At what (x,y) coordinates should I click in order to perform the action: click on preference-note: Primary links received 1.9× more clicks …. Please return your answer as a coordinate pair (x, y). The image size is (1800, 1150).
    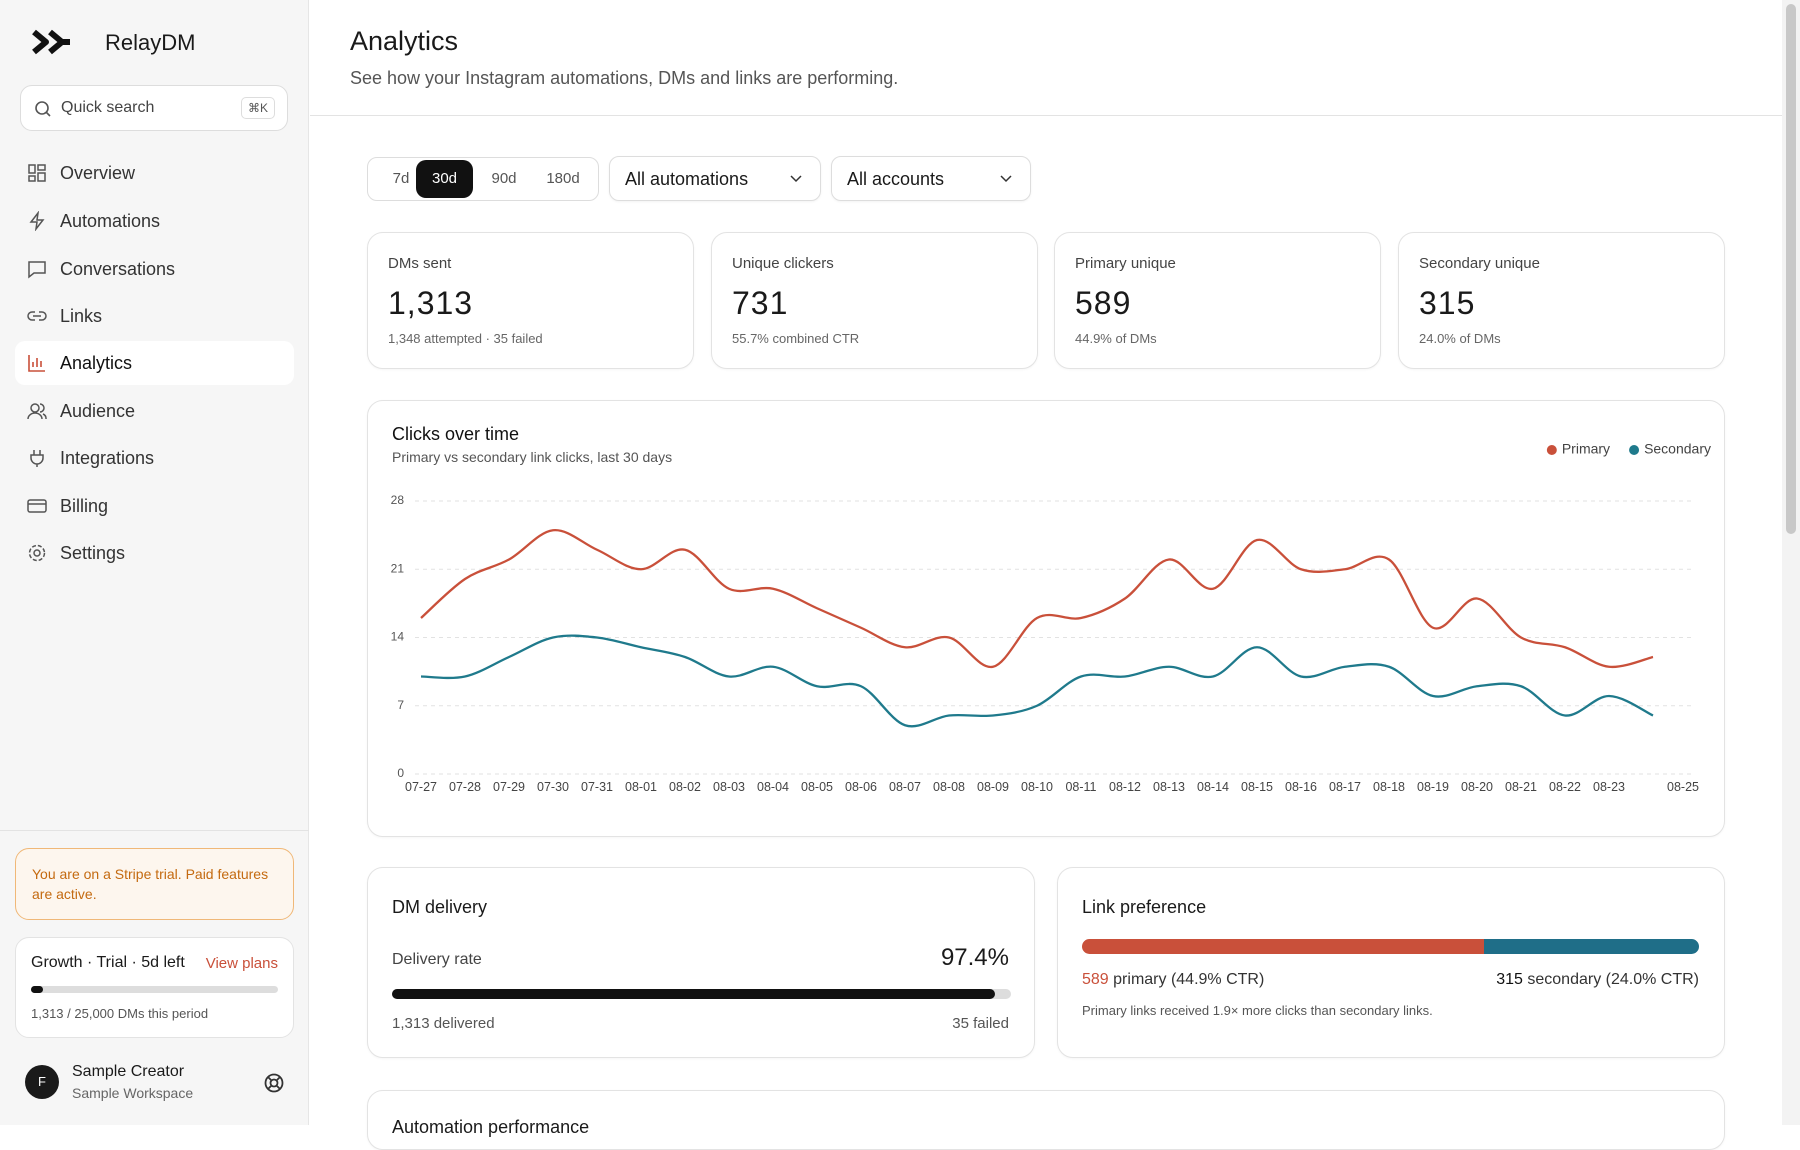
    Looking at the image, I should click on (1257, 1010).